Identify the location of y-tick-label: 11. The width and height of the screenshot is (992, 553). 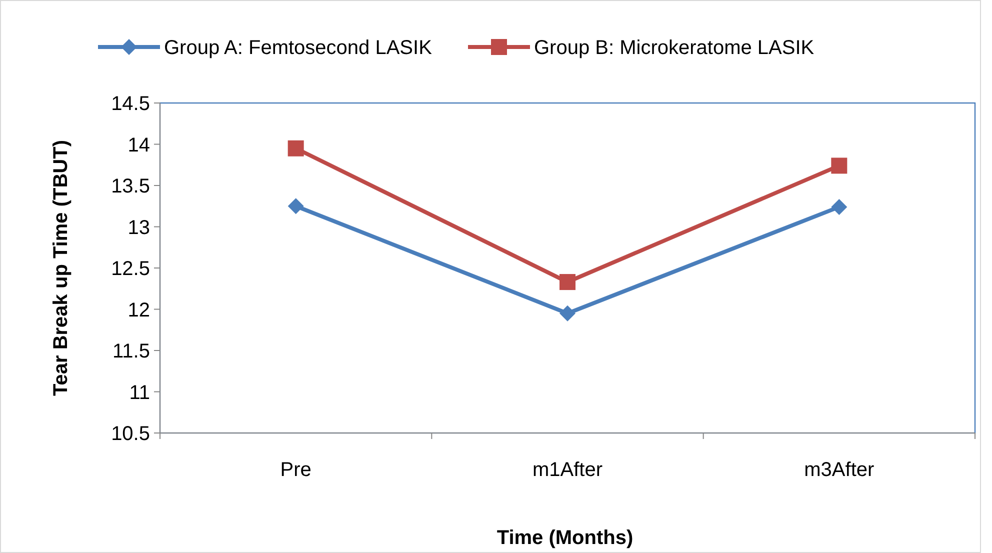
(139, 393).